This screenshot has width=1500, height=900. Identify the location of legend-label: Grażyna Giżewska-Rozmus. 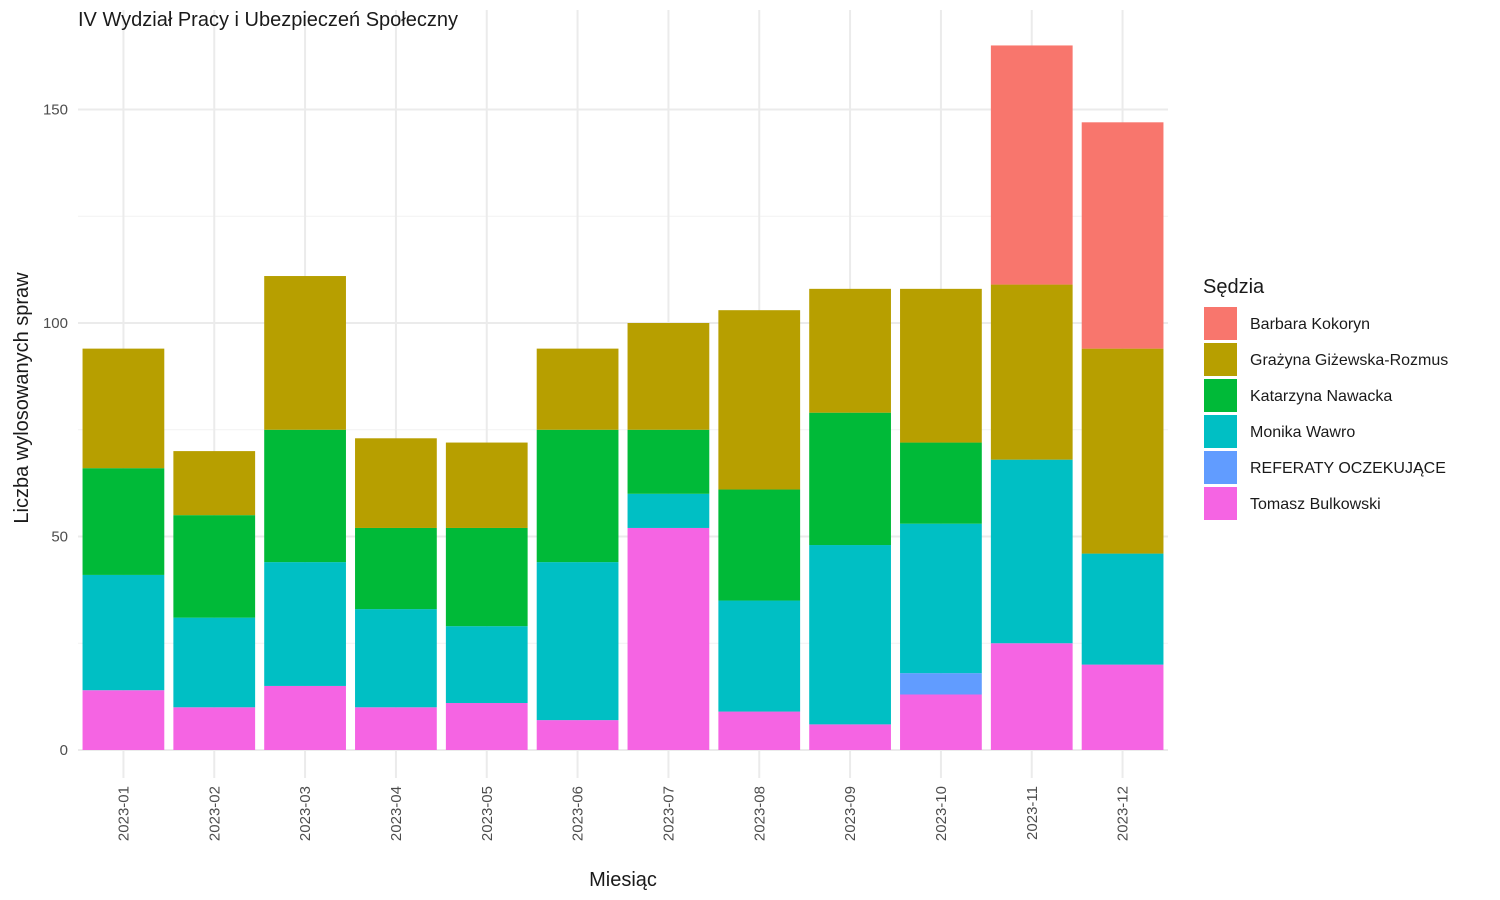
(1349, 360).